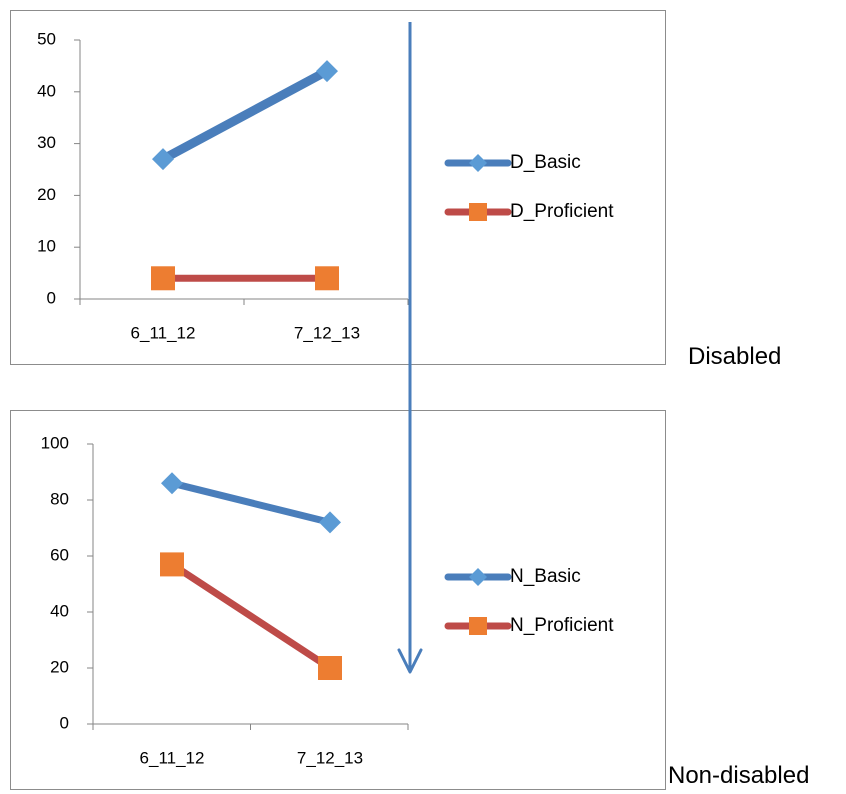 This screenshot has height=794, width=846. What do you see at coordinates (64, 722) in the screenshot?
I see `nondisabled-y-tick-label: 0` at bounding box center [64, 722].